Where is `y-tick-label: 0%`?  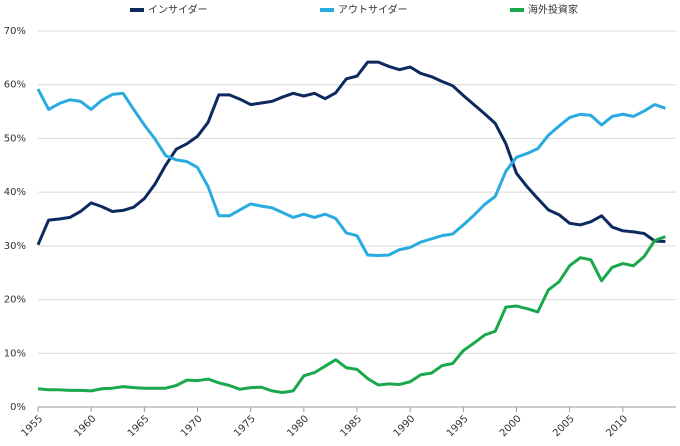 y-tick-label: 0% is located at coordinates (18, 407).